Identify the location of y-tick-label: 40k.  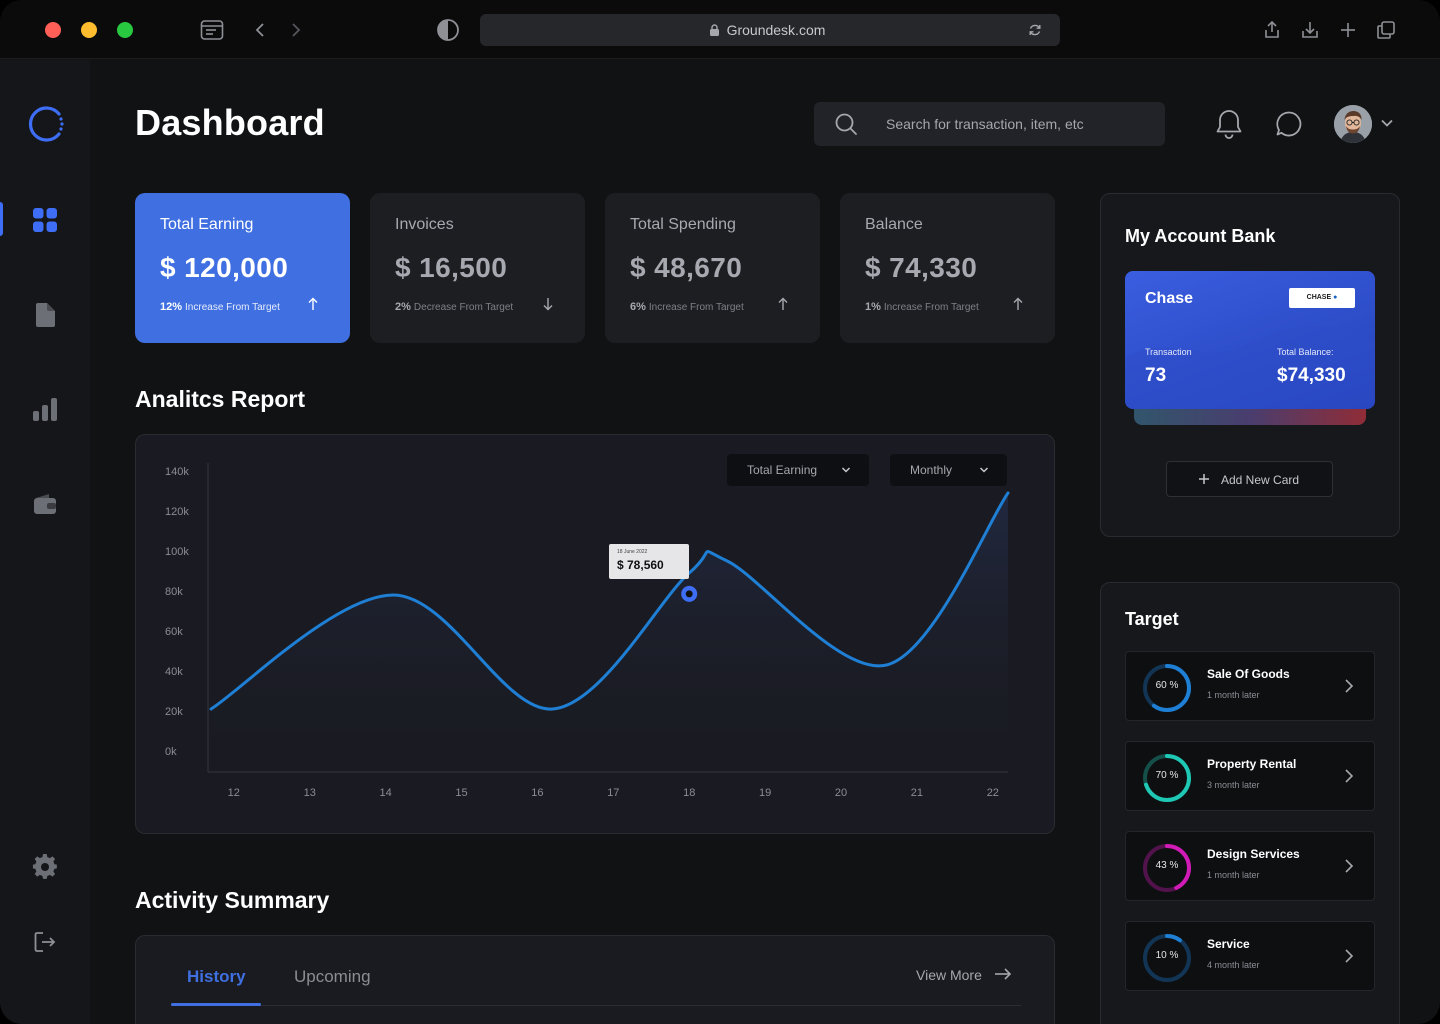
(174, 672).